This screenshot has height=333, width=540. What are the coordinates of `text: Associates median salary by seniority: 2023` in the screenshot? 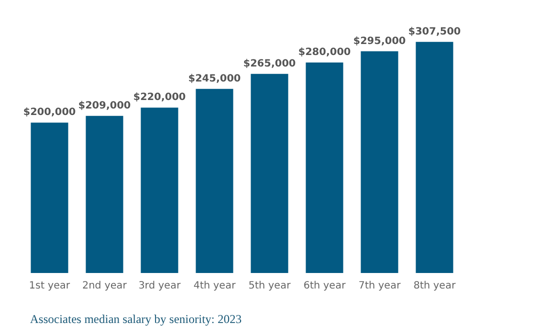 It's located at (136, 319).